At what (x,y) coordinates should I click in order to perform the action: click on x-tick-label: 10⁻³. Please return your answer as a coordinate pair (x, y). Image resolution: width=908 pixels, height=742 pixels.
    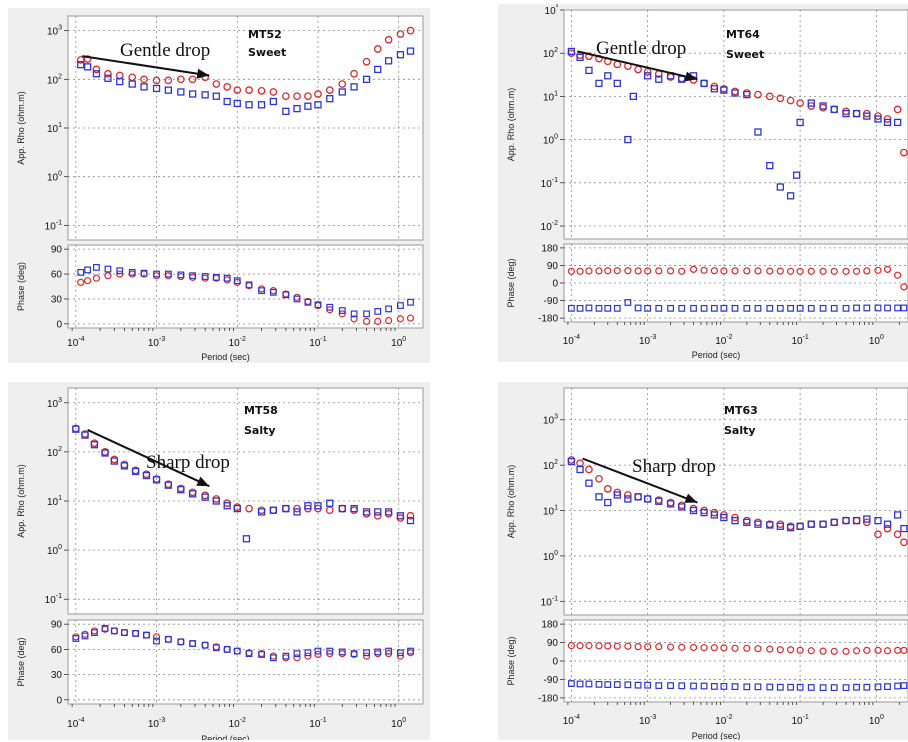
    Looking at the image, I should click on (156, 723).